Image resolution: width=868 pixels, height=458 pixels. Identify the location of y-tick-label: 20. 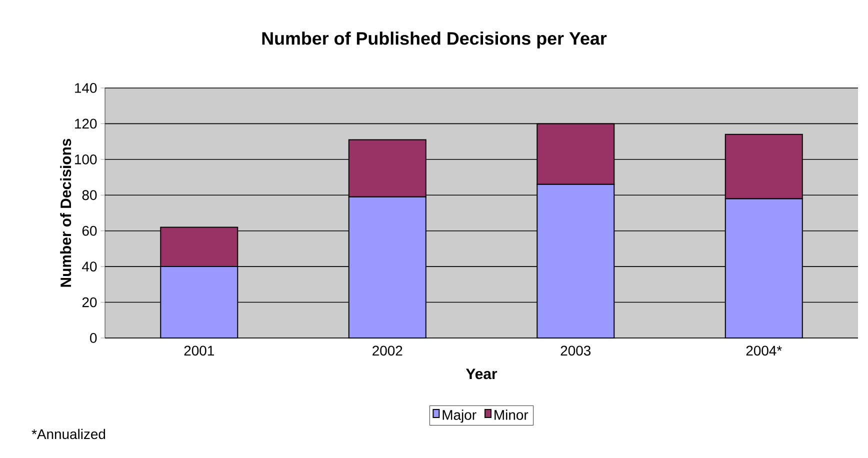
(89, 302).